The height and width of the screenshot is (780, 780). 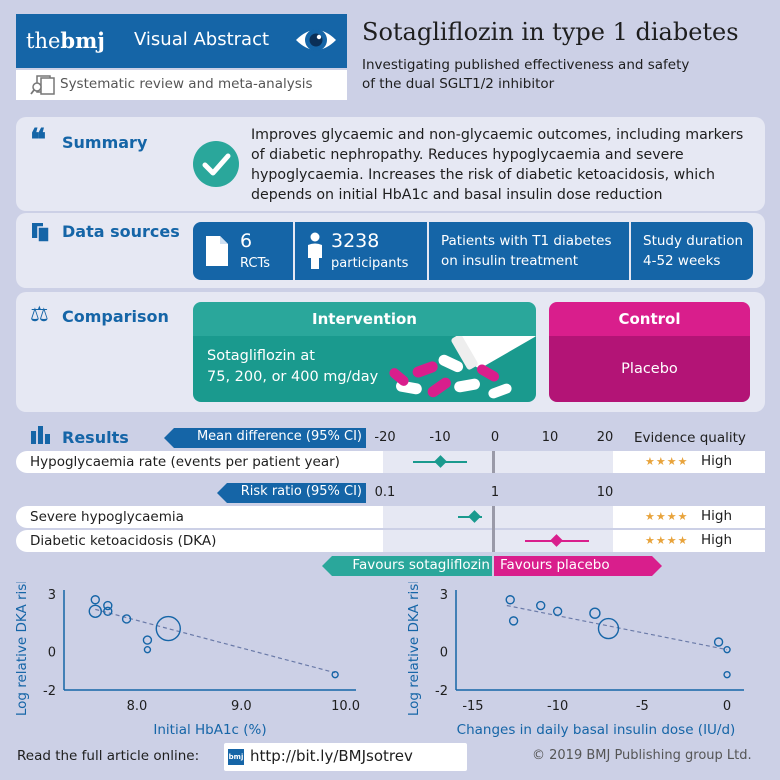 What do you see at coordinates (115, 316) in the screenshot?
I see `comparison-title: Comparison` at bounding box center [115, 316].